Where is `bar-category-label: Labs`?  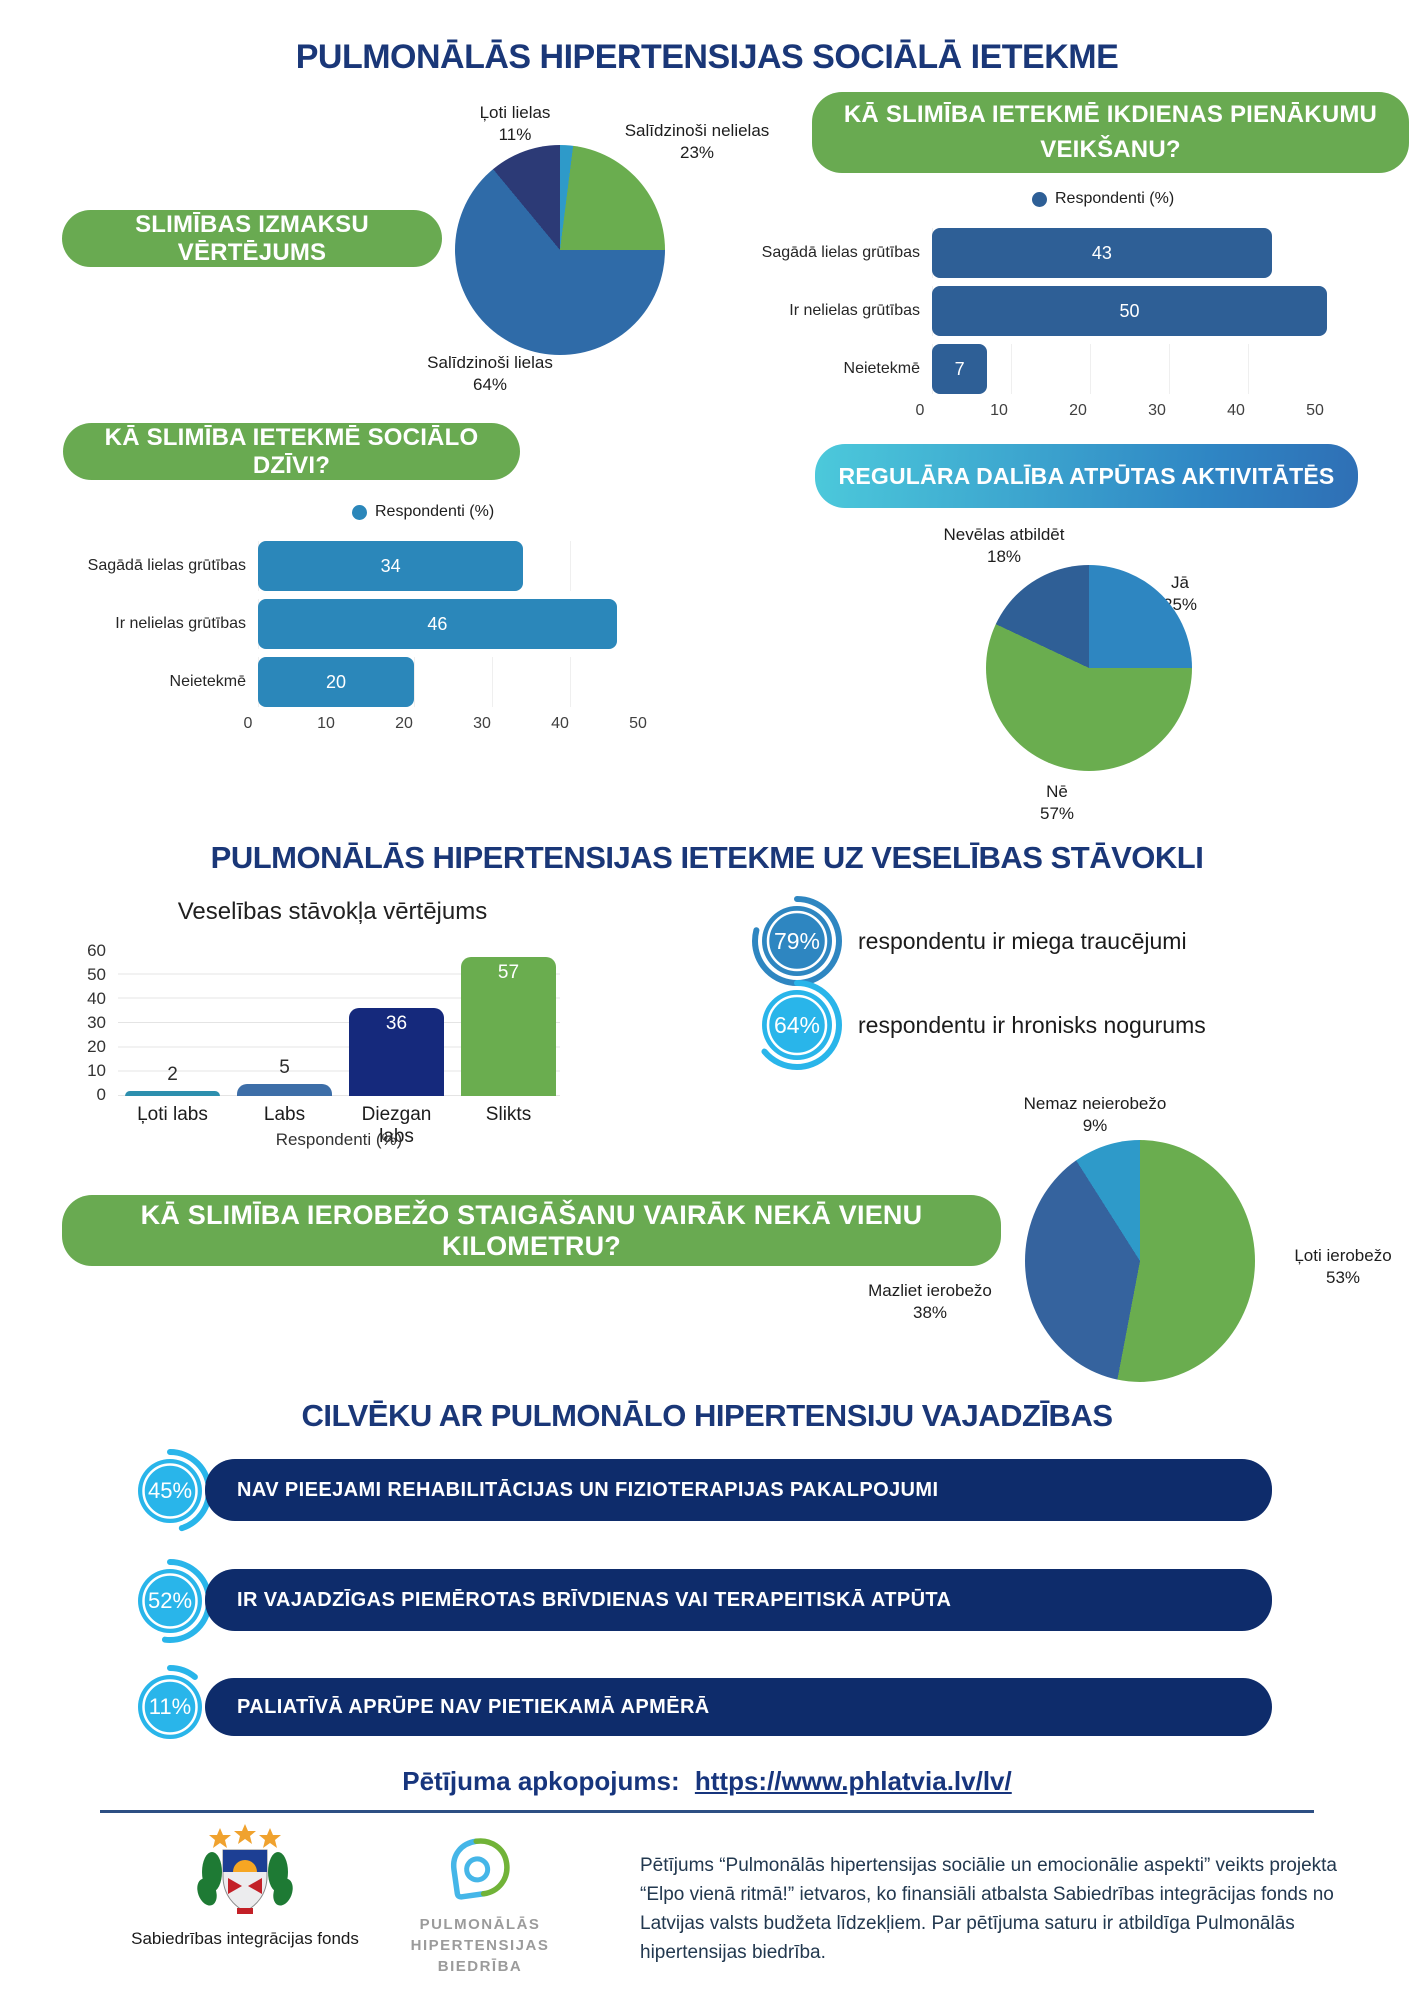 bar-category-label: Labs is located at coordinates (284, 1114).